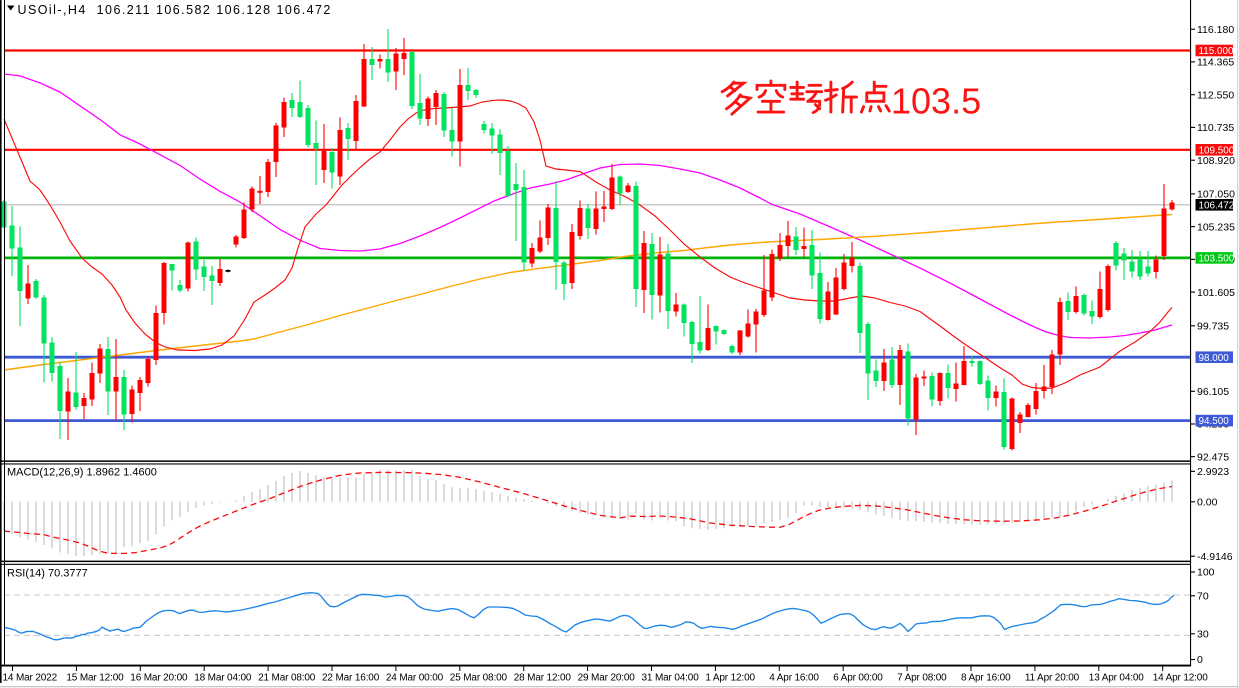 Image resolution: width=1239 pixels, height=688 pixels. Describe the element at coordinates (1215, 95) in the screenshot. I see `svg-text: 112.550` at that location.